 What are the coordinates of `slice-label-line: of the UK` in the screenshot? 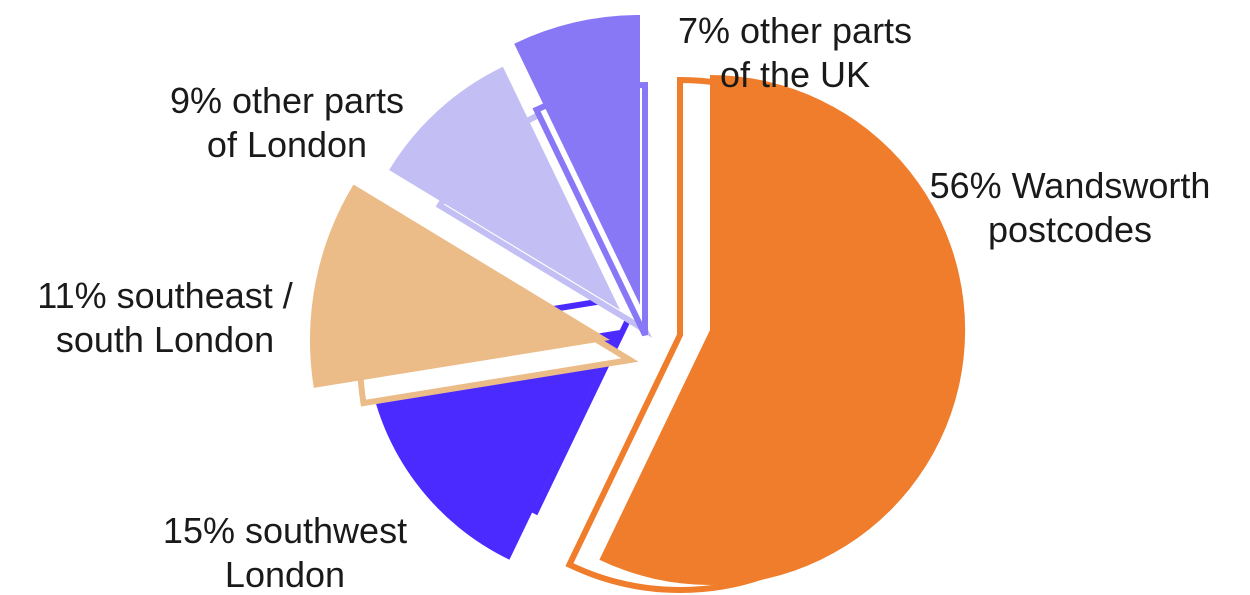 It's located at (795, 74).